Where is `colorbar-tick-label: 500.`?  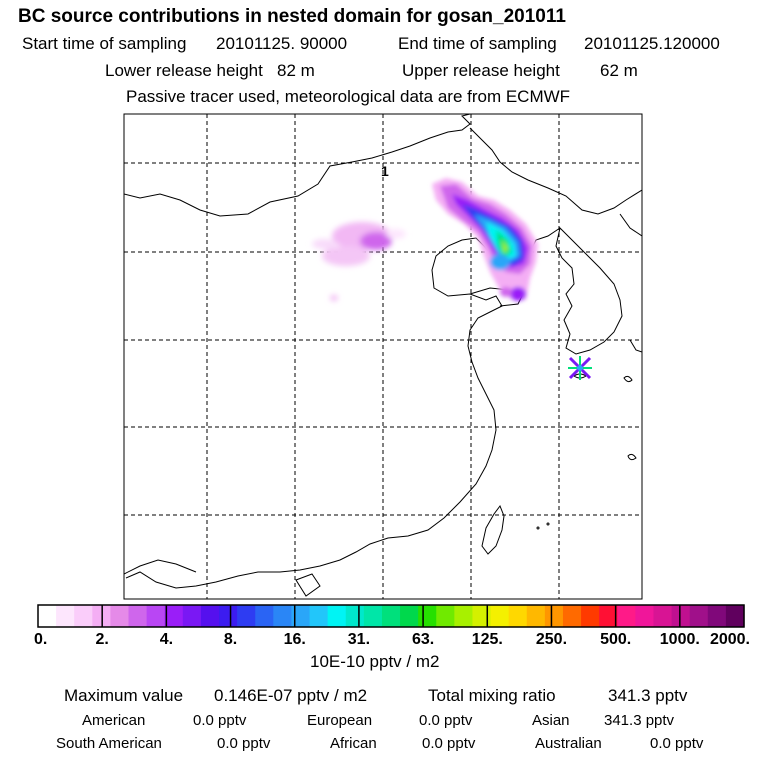 colorbar-tick-label: 500. is located at coordinates (615, 639).